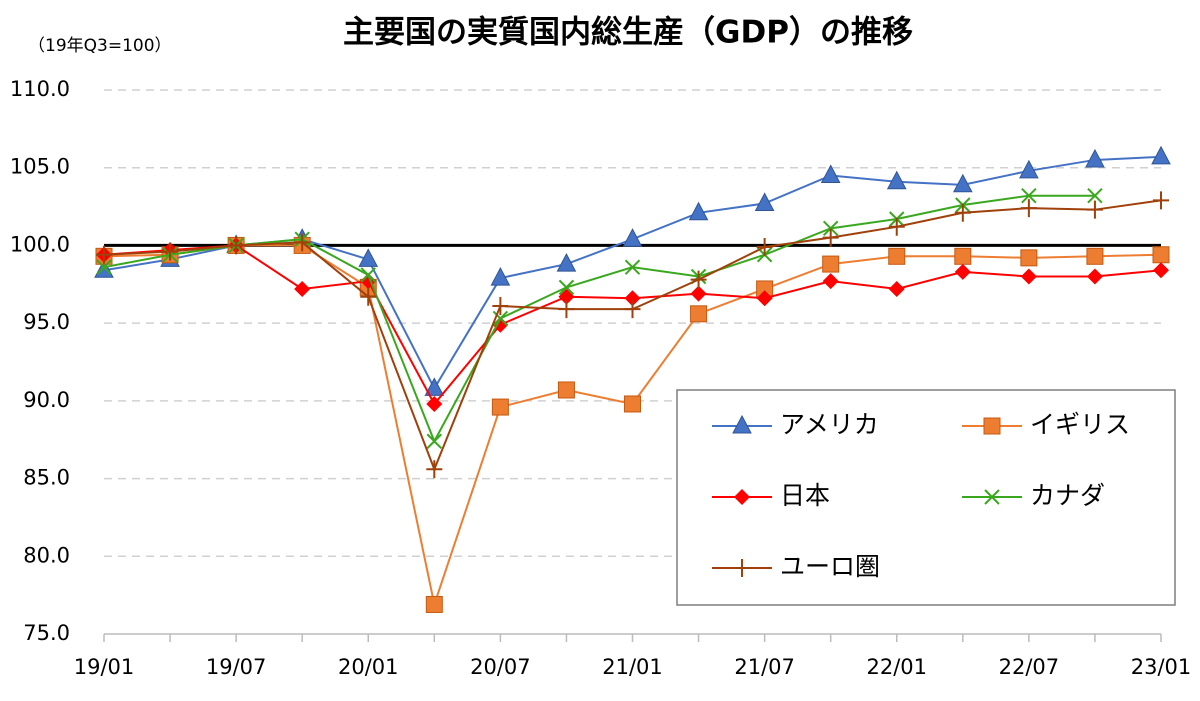 This screenshot has width=1200, height=701. I want to click on legend-label: アメリカ, so click(829, 424).